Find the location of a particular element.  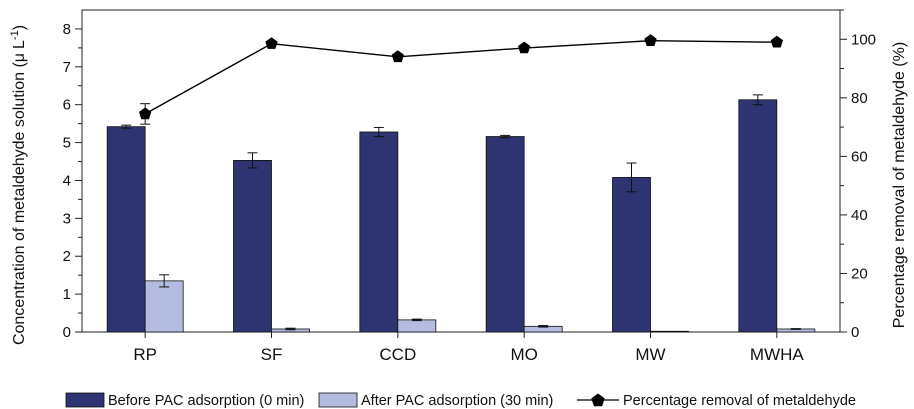

right-axis-label: Percentage removal of metaldehyde (%) is located at coordinates (899, 185).